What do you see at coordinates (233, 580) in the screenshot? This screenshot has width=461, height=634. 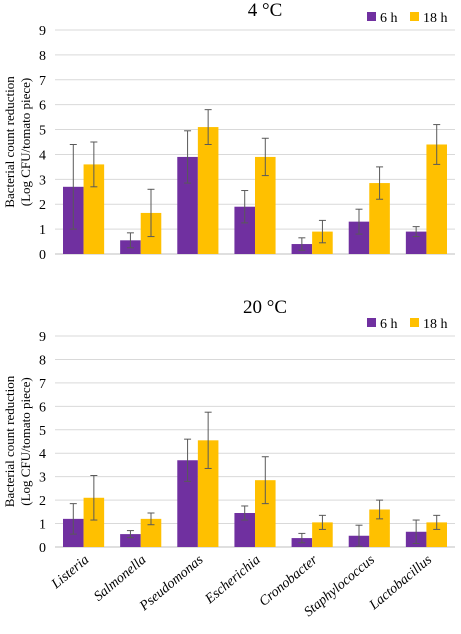 I see `x-category-label: Escherichia` at bounding box center [233, 580].